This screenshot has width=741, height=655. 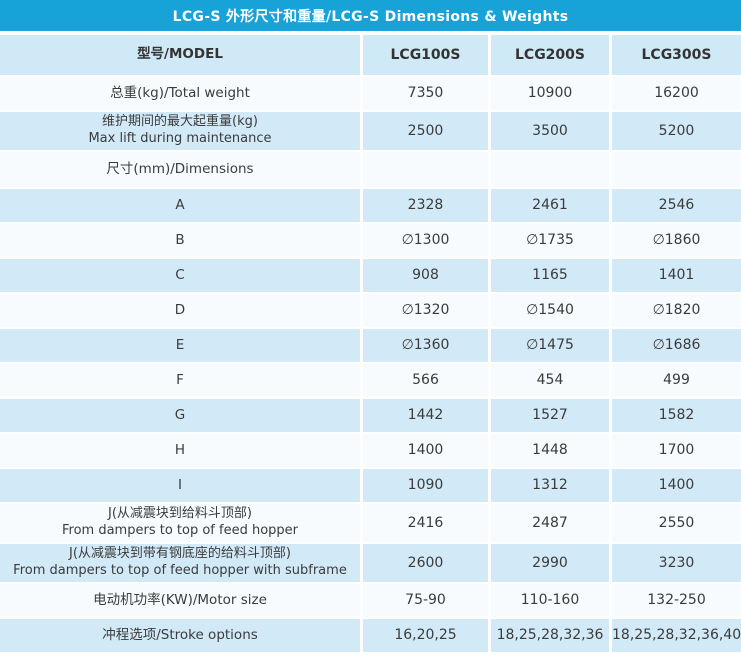 What do you see at coordinates (676, 563) in the screenshot?
I see `row-value: 3230` at bounding box center [676, 563].